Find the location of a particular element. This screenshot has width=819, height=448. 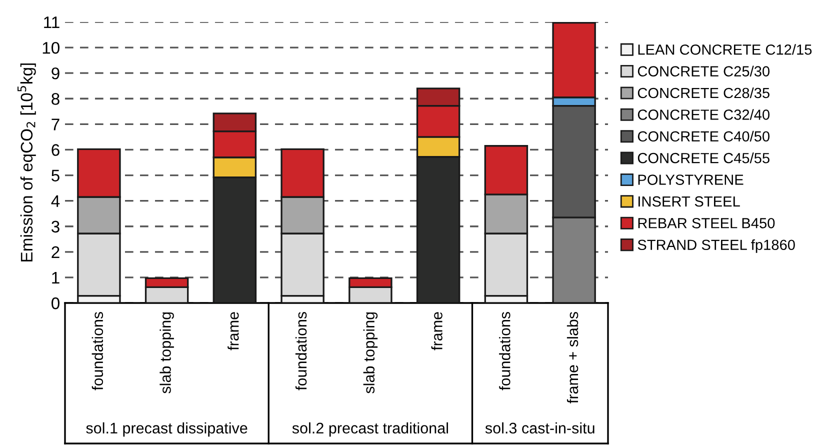

legend-label: STRAND STEEL fp1860 is located at coordinates (716, 246).